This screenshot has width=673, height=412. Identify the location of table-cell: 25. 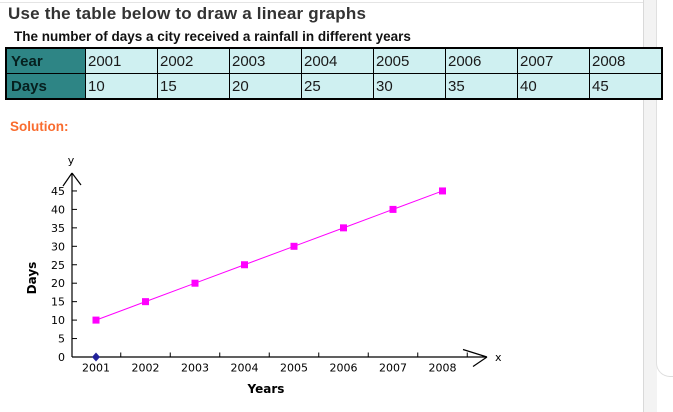
(337, 86).